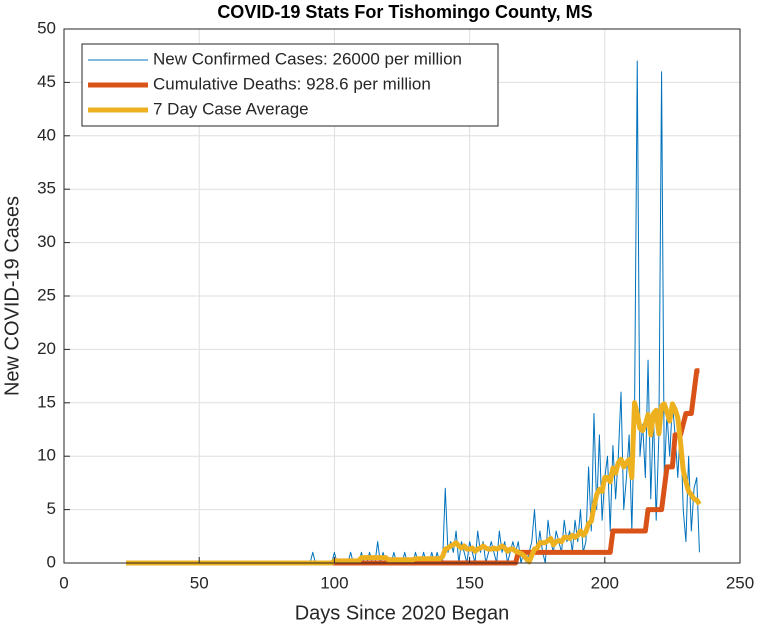 The image size is (761, 630). I want to click on legend-box, so click(290, 85).